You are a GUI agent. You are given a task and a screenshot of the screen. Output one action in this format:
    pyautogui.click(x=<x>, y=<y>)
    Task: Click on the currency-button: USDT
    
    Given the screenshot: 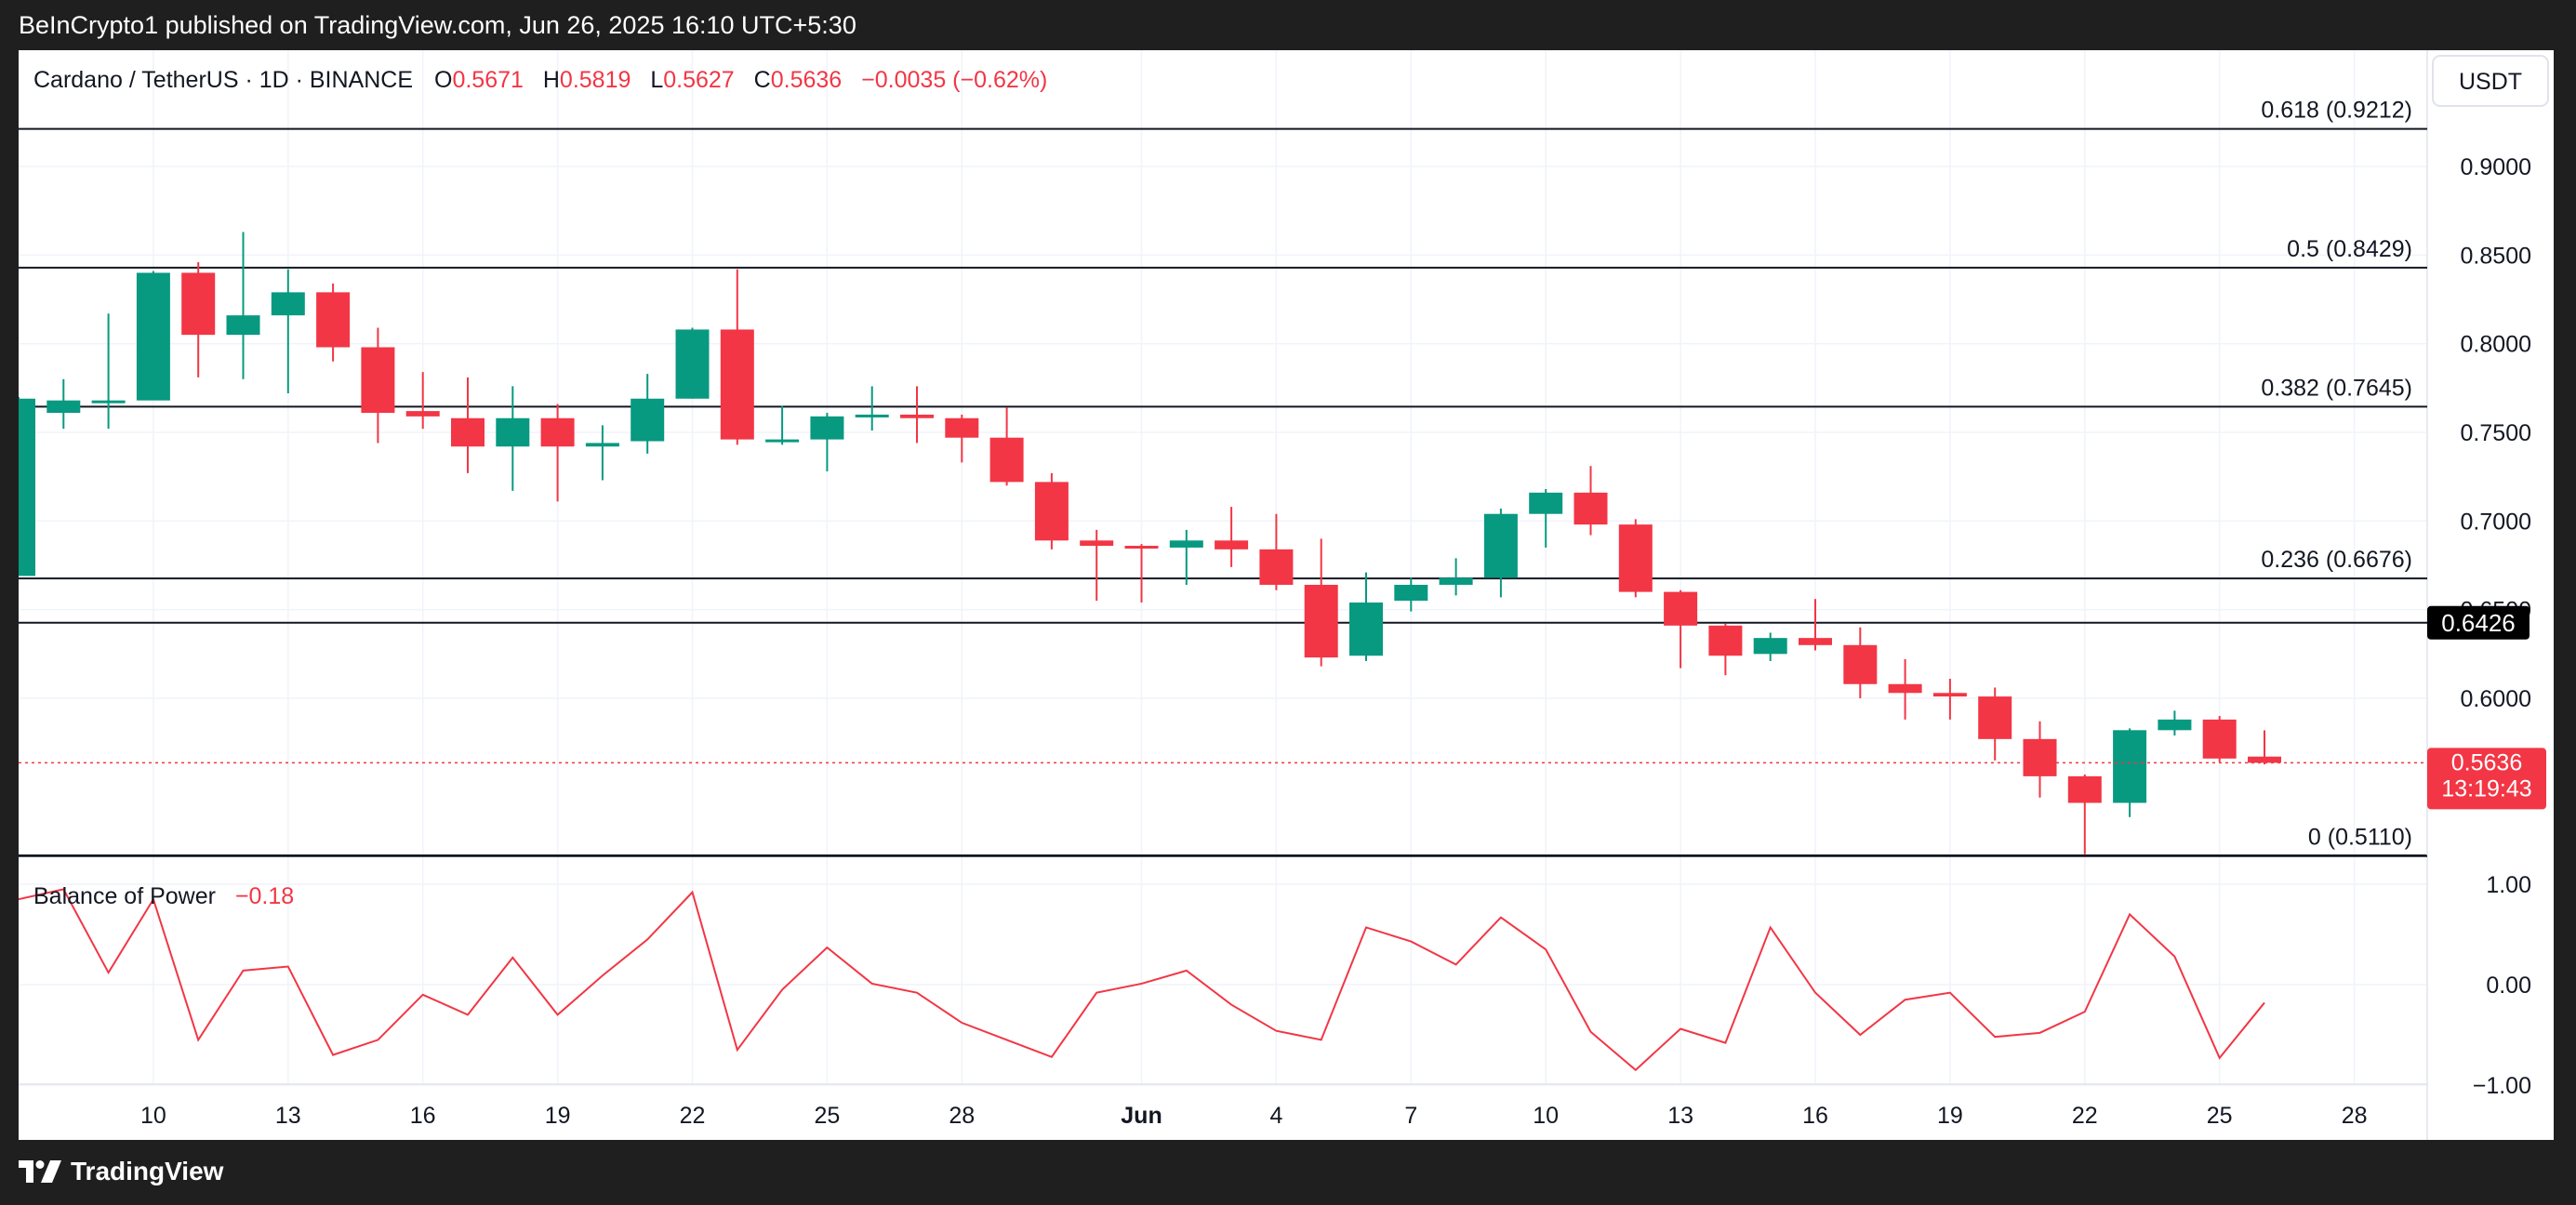 What is the action you would take?
    pyautogui.click(x=2490, y=82)
    